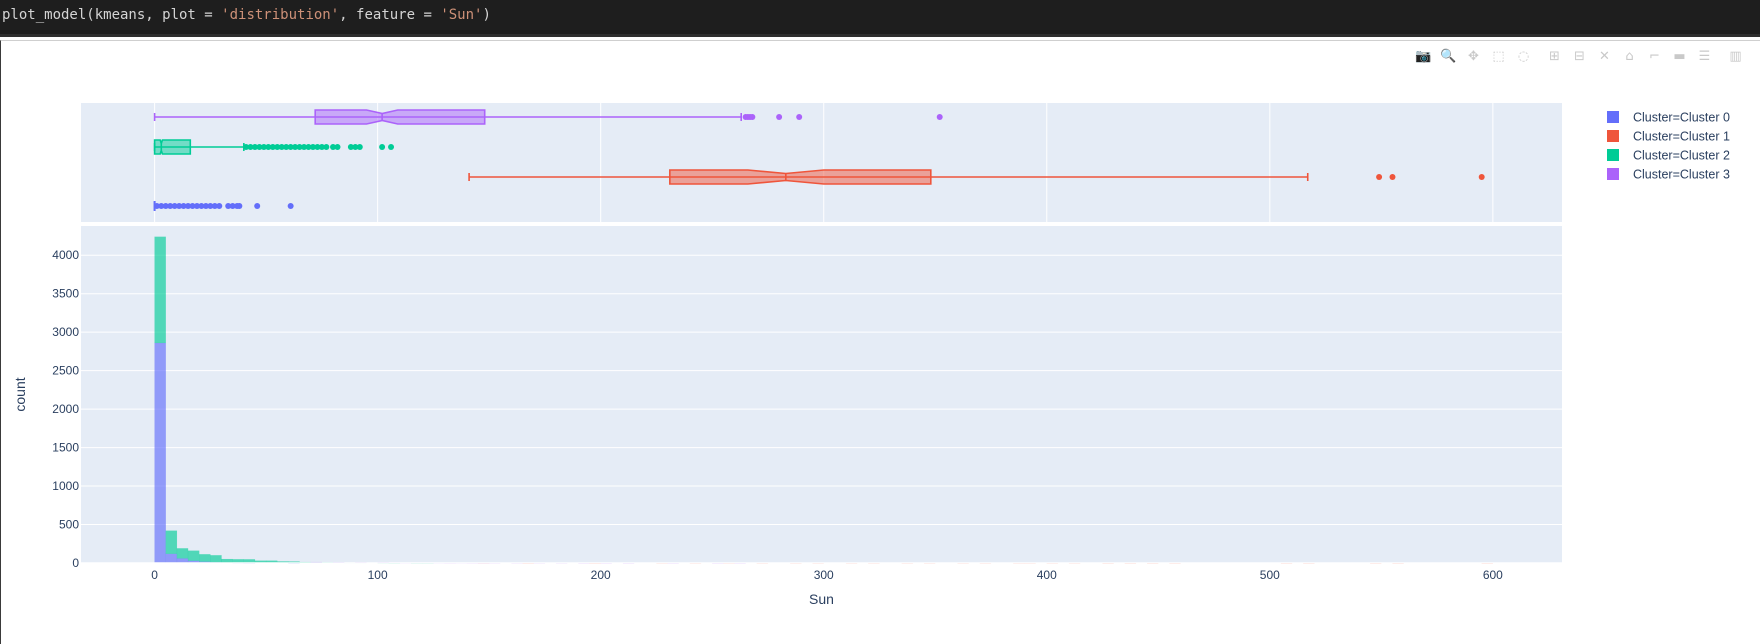 The image size is (1760, 644). What do you see at coordinates (1681, 156) in the screenshot?
I see `legend-label: Cluster=Cluster 2` at bounding box center [1681, 156].